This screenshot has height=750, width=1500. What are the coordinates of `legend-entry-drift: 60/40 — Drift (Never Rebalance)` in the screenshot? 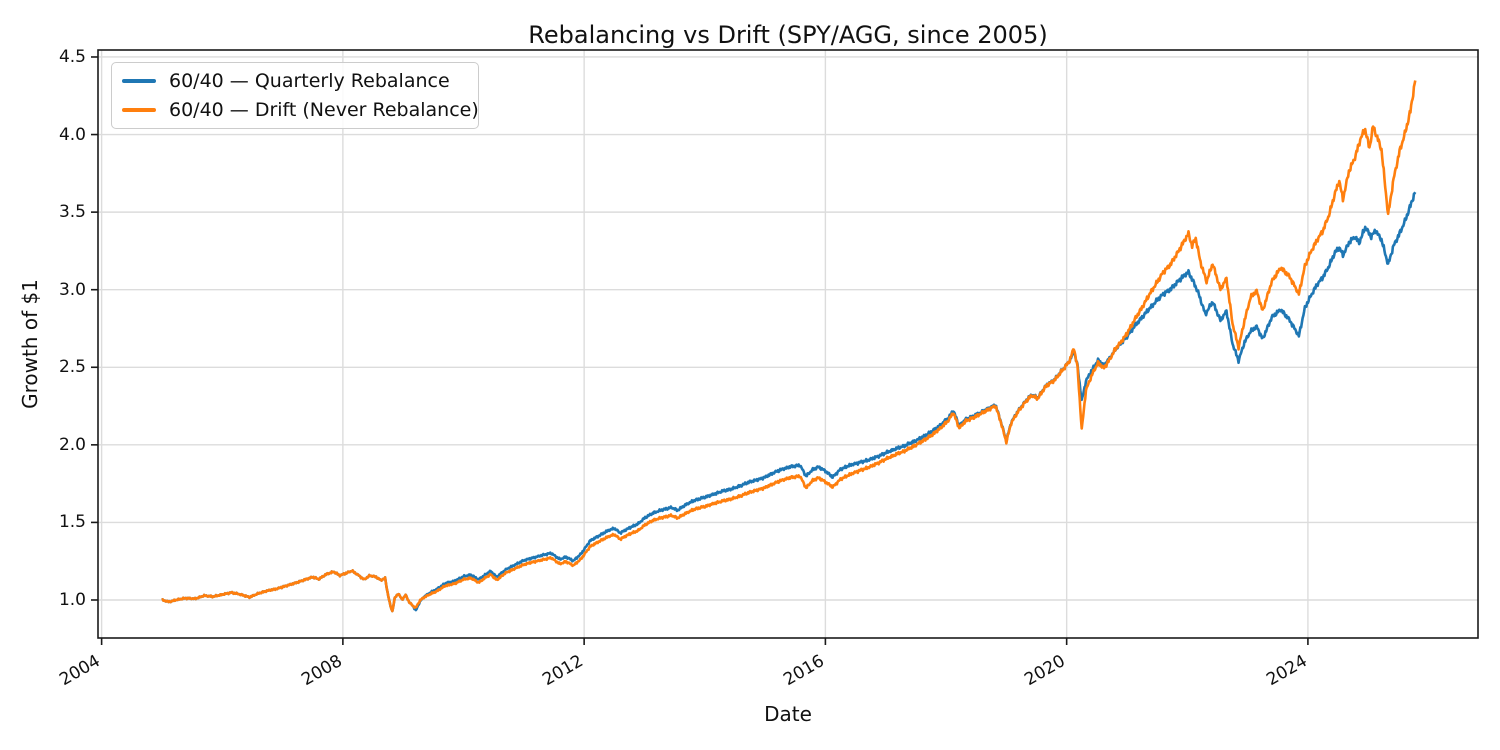 It's located at (295, 110).